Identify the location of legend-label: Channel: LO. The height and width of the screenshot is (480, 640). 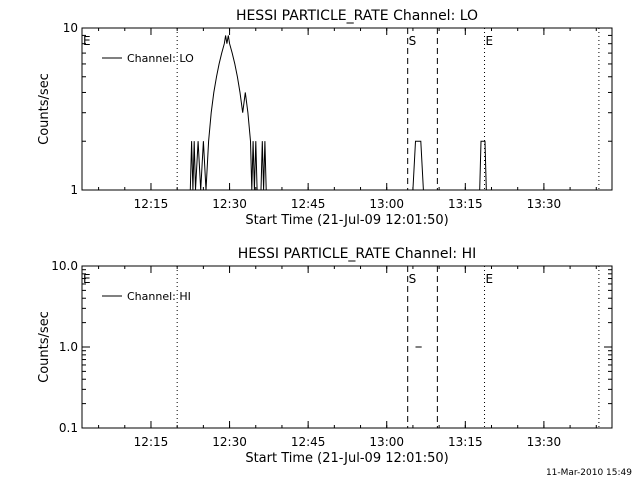
(160, 58).